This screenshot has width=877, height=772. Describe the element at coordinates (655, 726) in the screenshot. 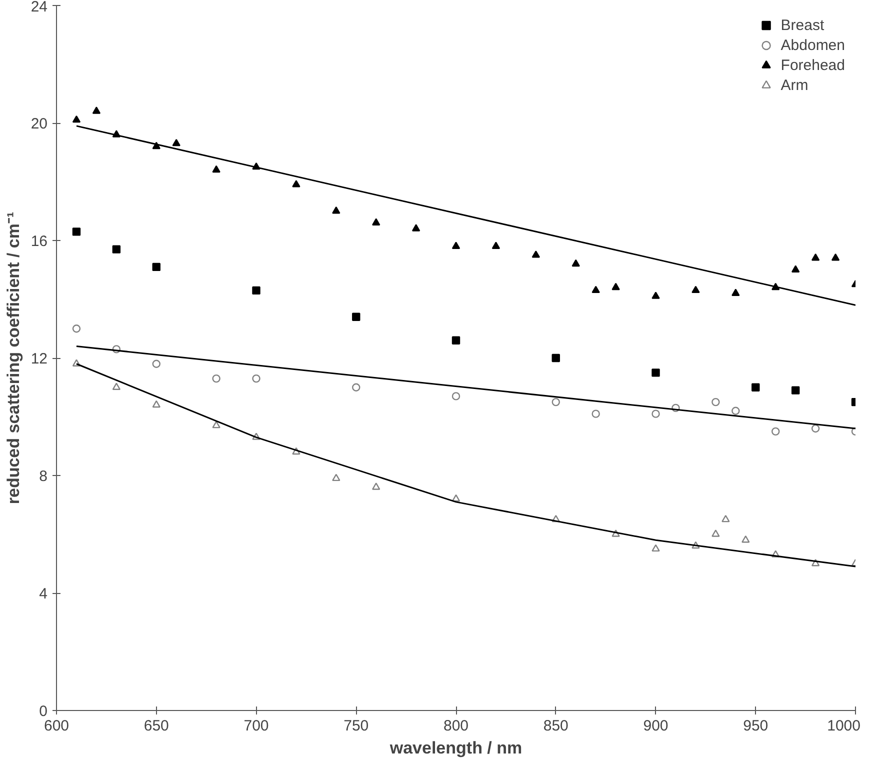

I see `x-tick-label: 900` at that location.